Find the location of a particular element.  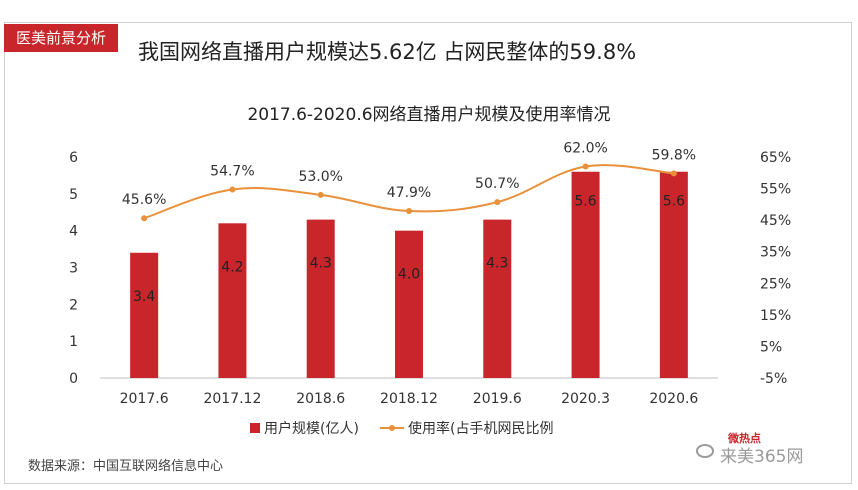

wechat-icon is located at coordinates (705, 451).